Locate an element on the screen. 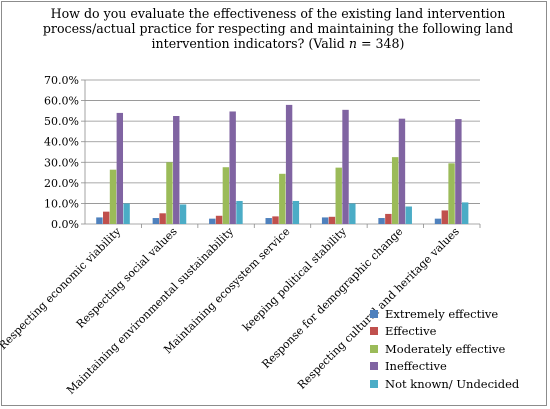 Image resolution: width=550 pixels, height=409 pixels. legend-item: Not known/ Undecided is located at coordinates (444, 384).